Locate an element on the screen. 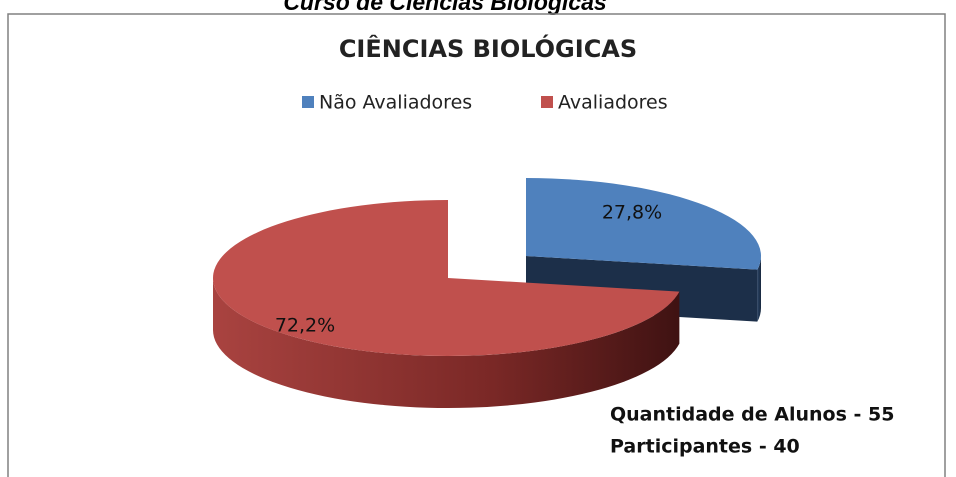 The height and width of the screenshot is (477, 956). annotation: Quantidade de Alunos - 55 is located at coordinates (752, 415).